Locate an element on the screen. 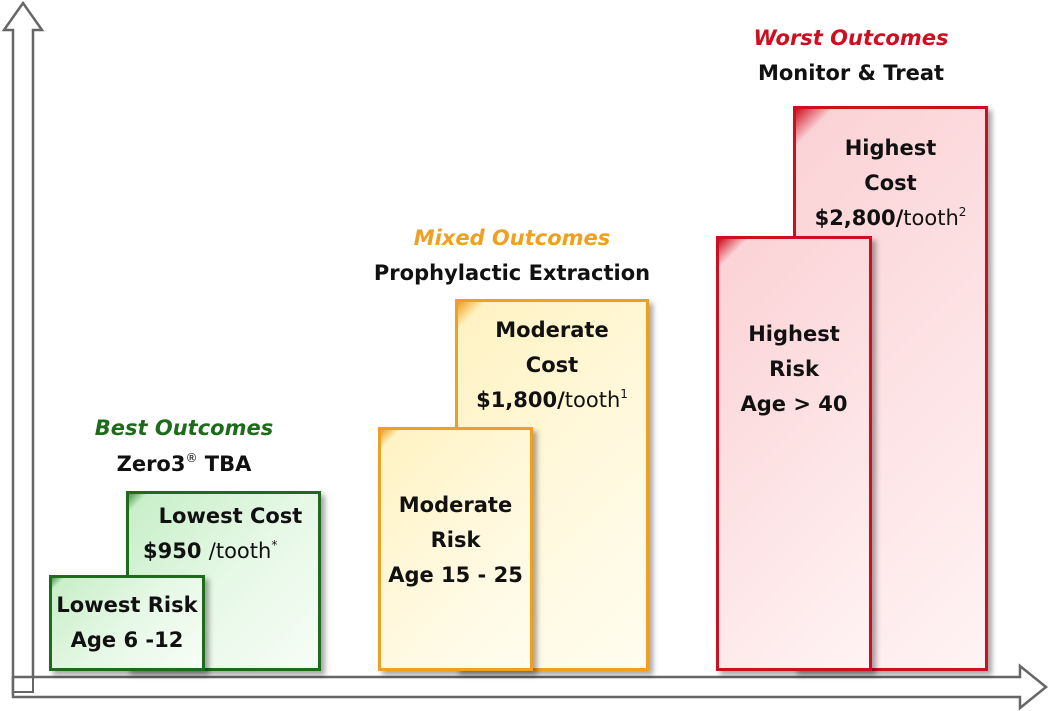 This screenshot has width=1054, height=711. y-axis-arrow is located at coordinates (23, 347).